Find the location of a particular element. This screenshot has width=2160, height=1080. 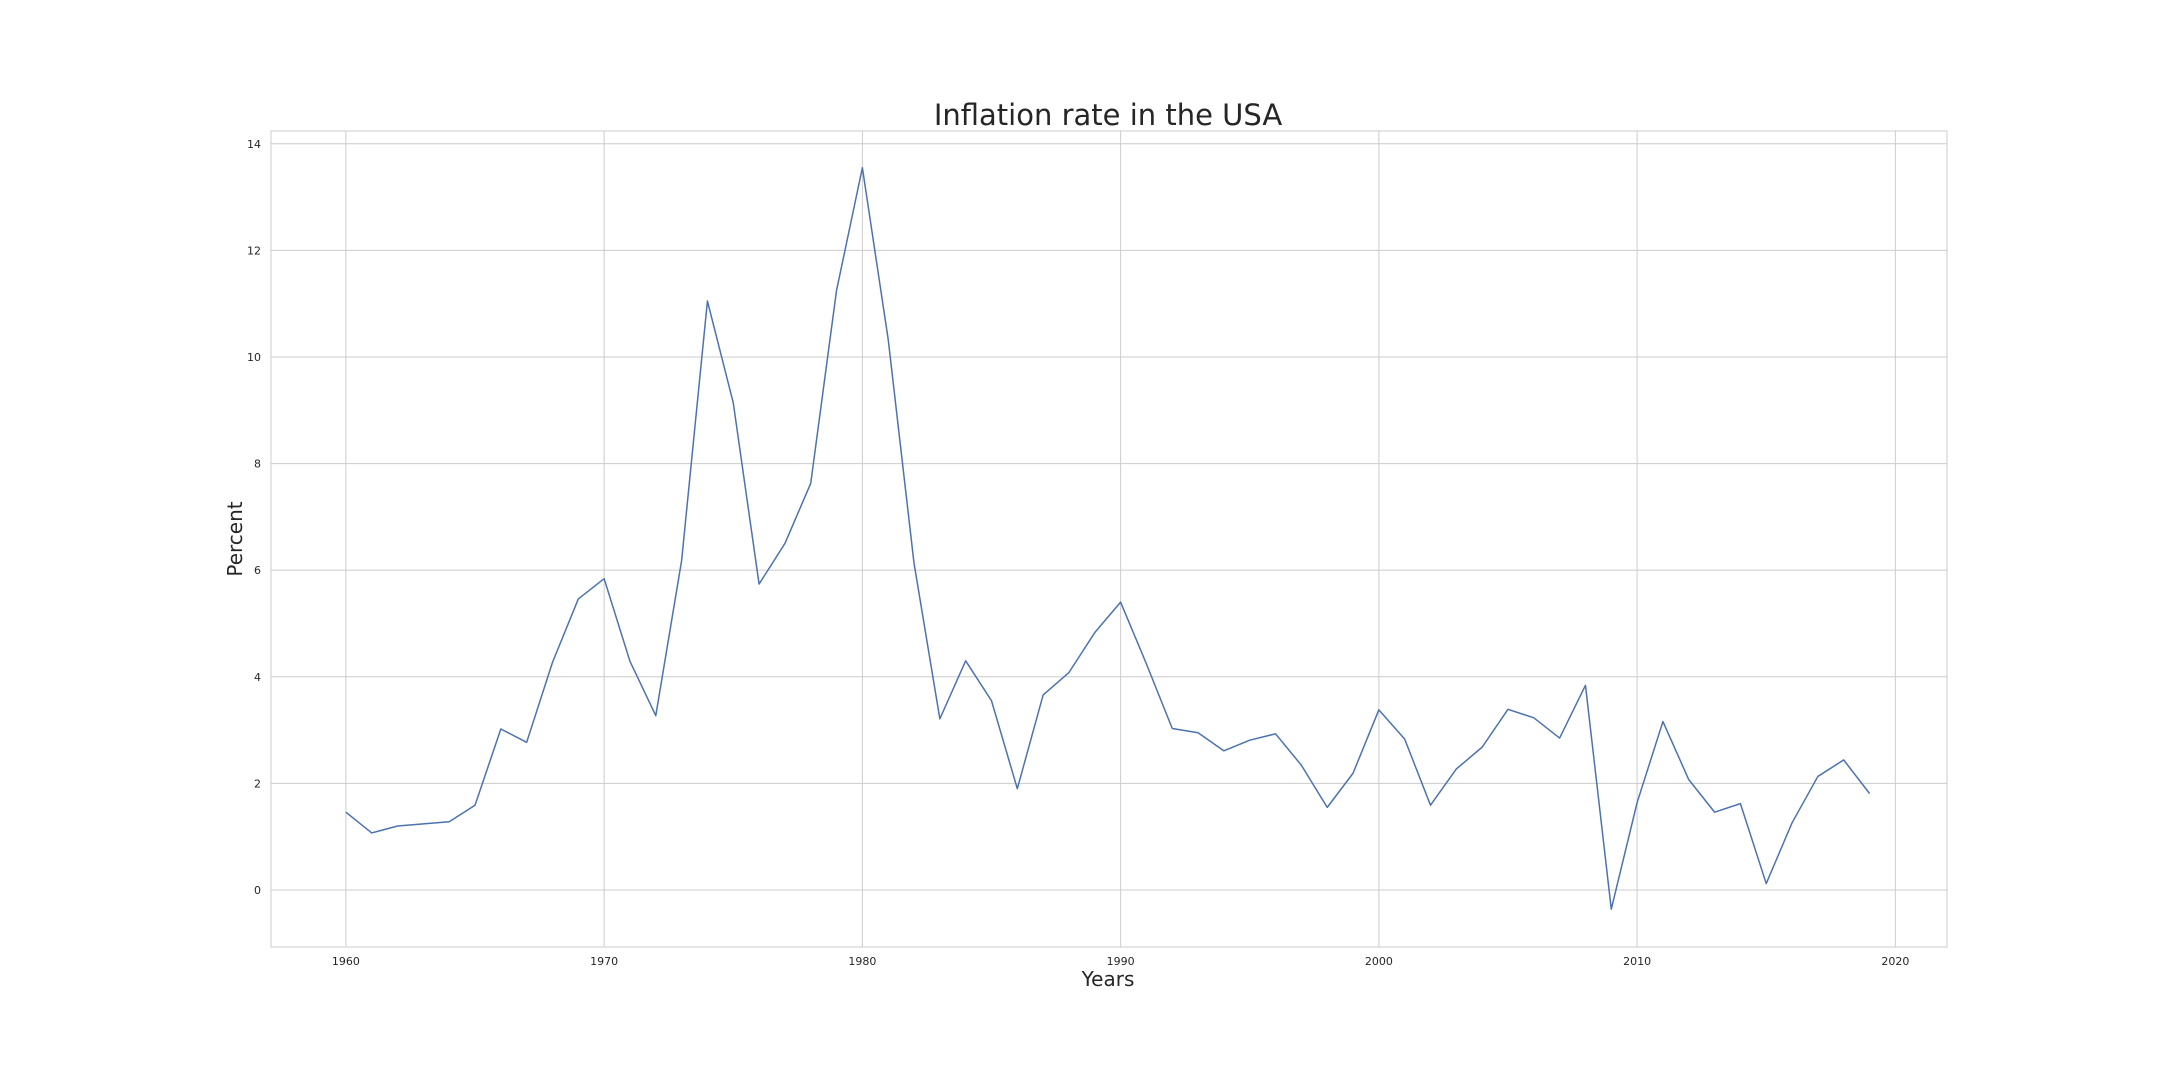

y-tick-labels: 0 2 4 6 8 10 12 14 is located at coordinates (254, 517).